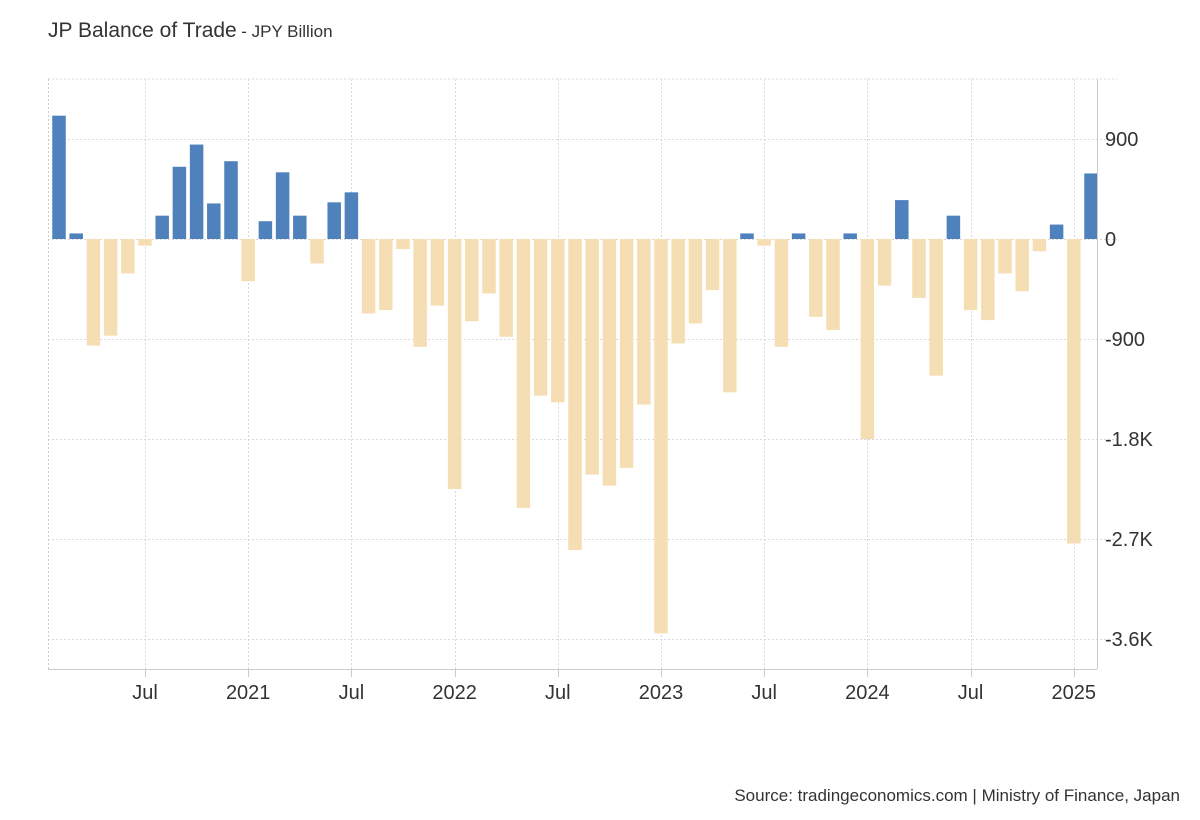 This screenshot has width=1200, height=820. I want to click on chart-title-text: JP Balance of Trade, so click(142, 30).